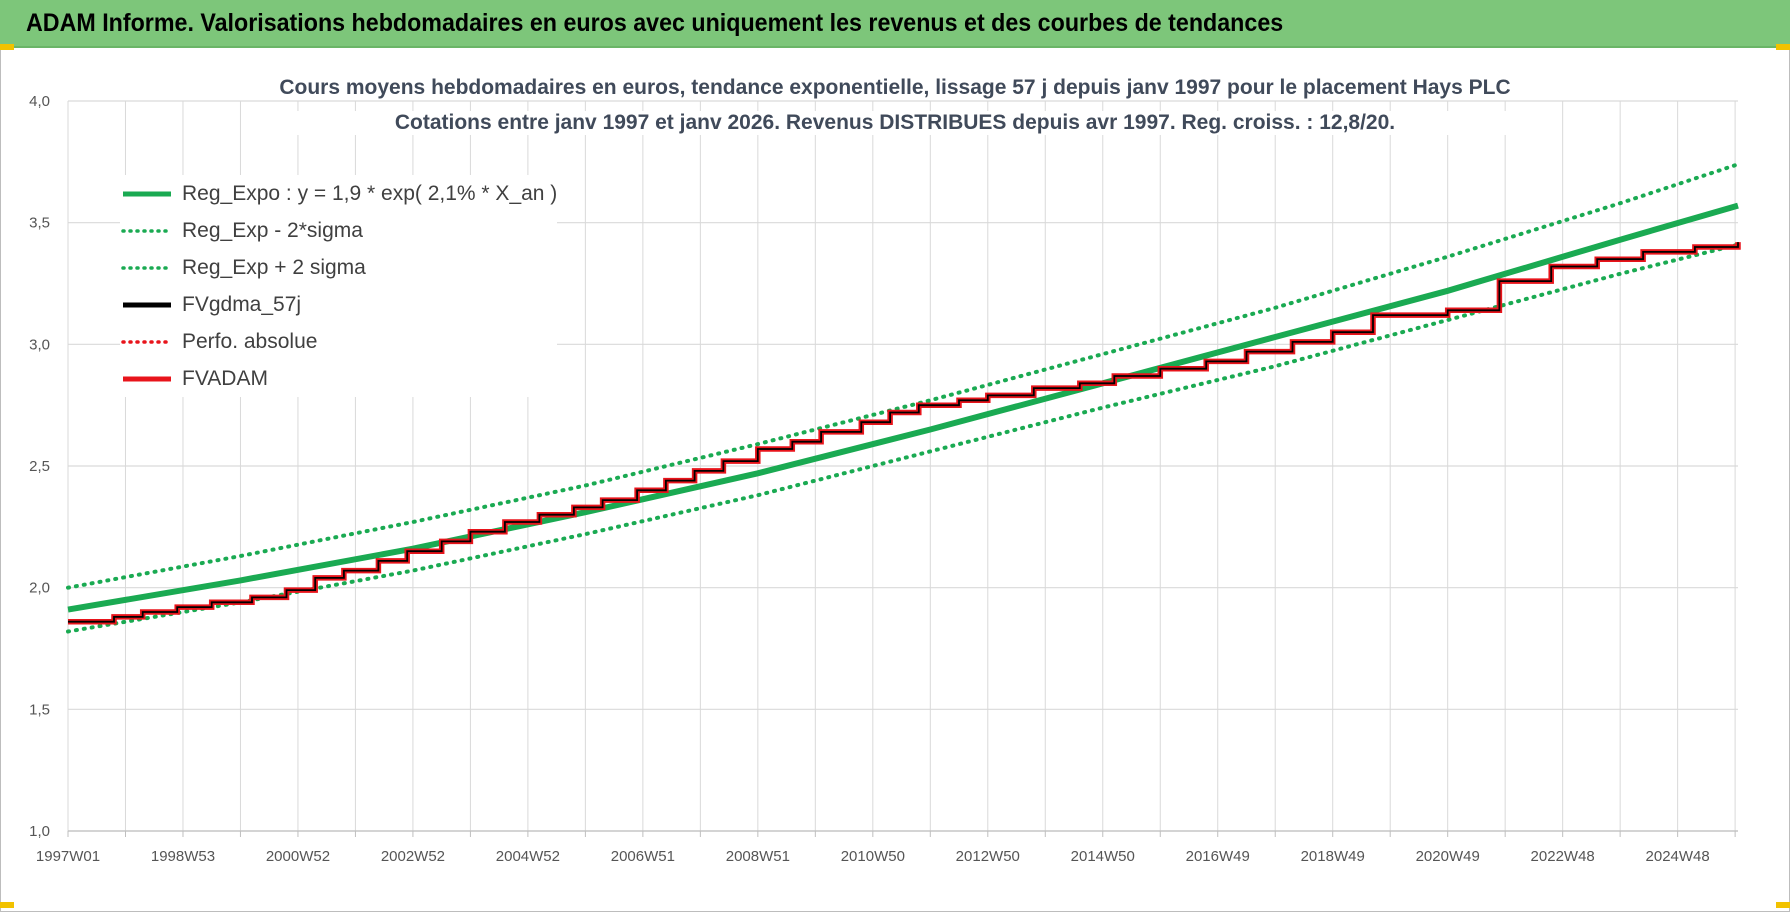 Image resolution: width=1790 pixels, height=912 pixels. Describe the element at coordinates (225, 378) in the screenshot. I see `legend-label: FVADAM` at that location.